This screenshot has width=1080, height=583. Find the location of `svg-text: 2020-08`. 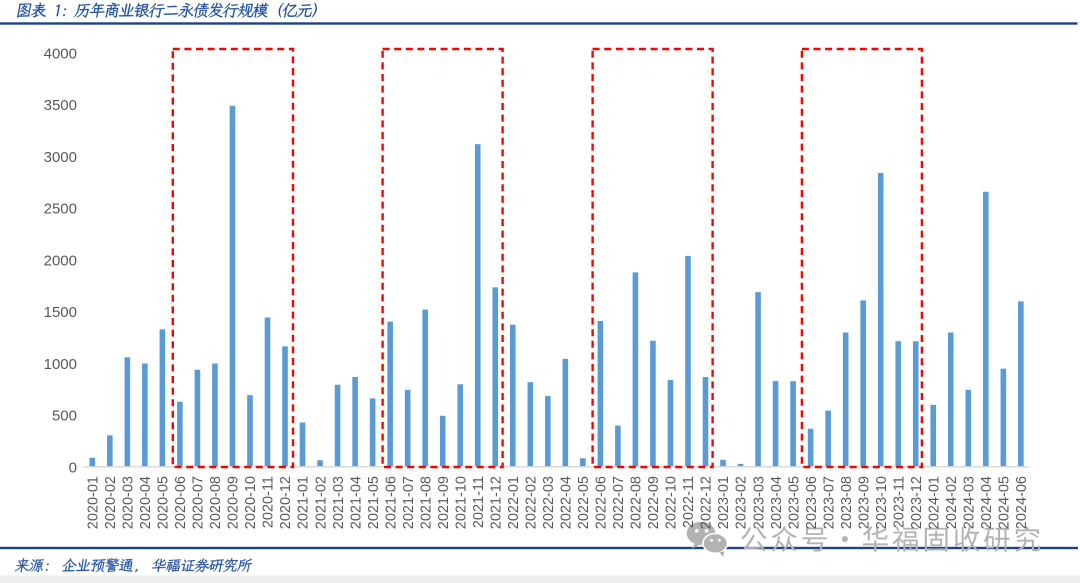

svg-text: 2020-08 is located at coordinates (216, 502).